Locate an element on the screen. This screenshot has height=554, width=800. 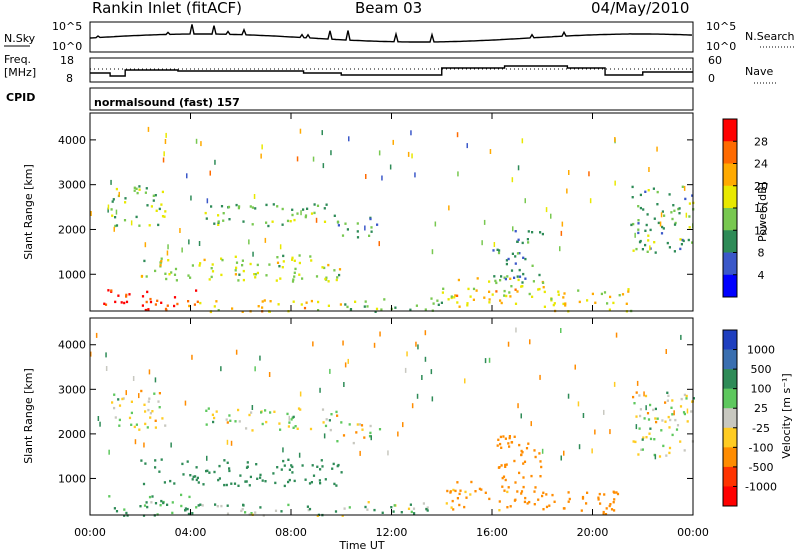
x-tick-label: 00:00 is located at coordinates (90, 532).